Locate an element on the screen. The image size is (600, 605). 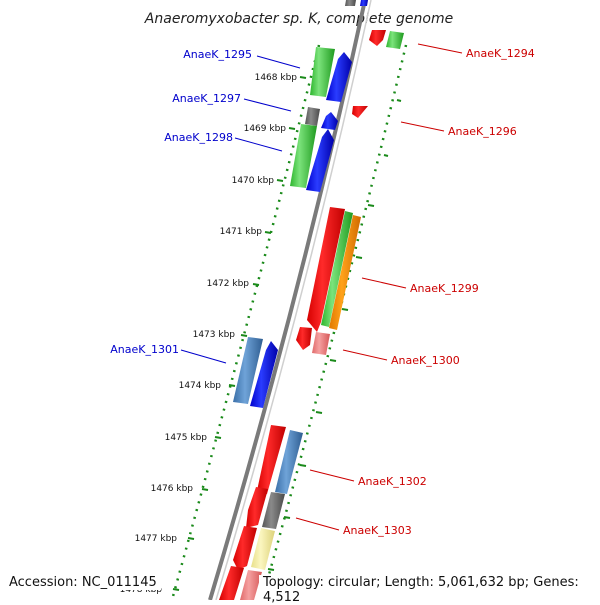
gene-anaek-1303-grey is located at coordinates (273, 510).